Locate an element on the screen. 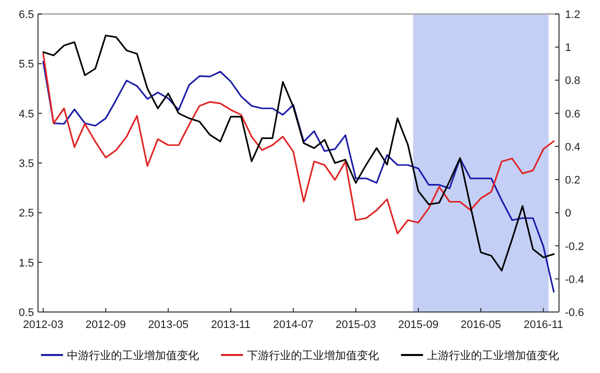 The width and height of the screenshot is (600, 373). y-tick-label: 1.5 is located at coordinates (26, 263).